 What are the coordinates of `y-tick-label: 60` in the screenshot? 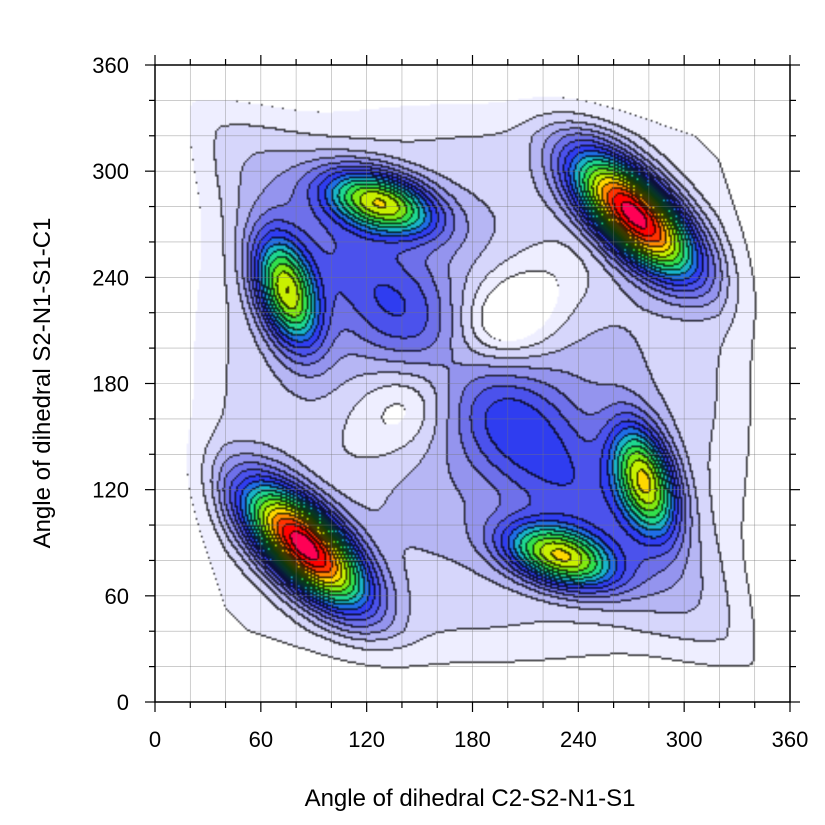 It's located at (117, 596).